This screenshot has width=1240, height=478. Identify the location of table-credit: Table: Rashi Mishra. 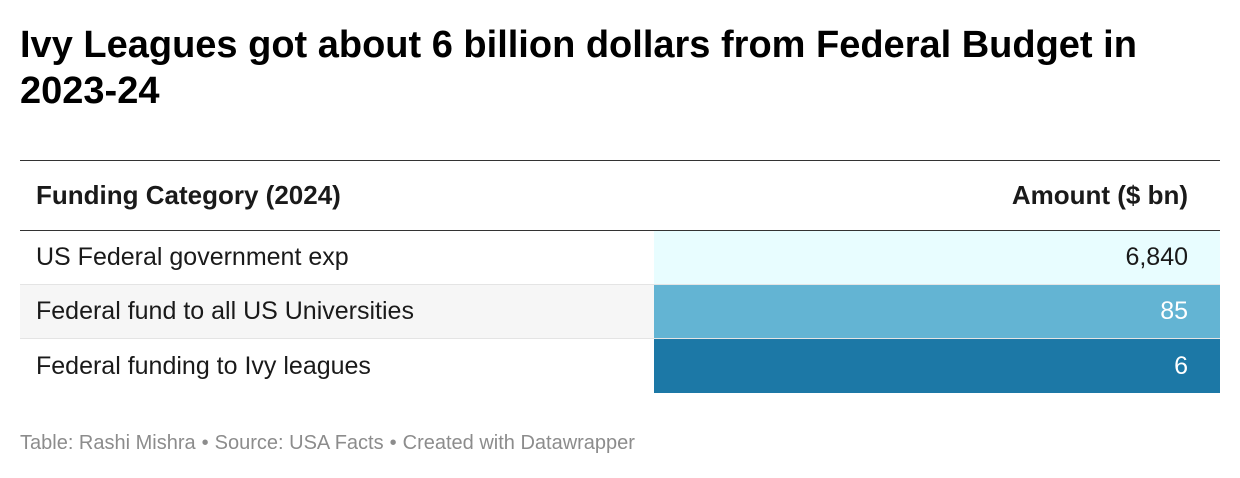
(108, 443).